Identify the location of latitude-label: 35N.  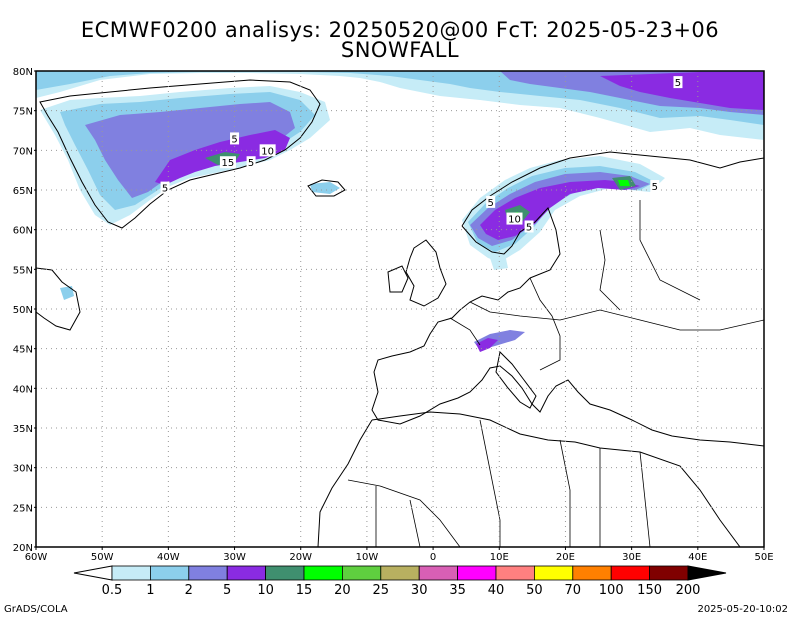
(23, 429).